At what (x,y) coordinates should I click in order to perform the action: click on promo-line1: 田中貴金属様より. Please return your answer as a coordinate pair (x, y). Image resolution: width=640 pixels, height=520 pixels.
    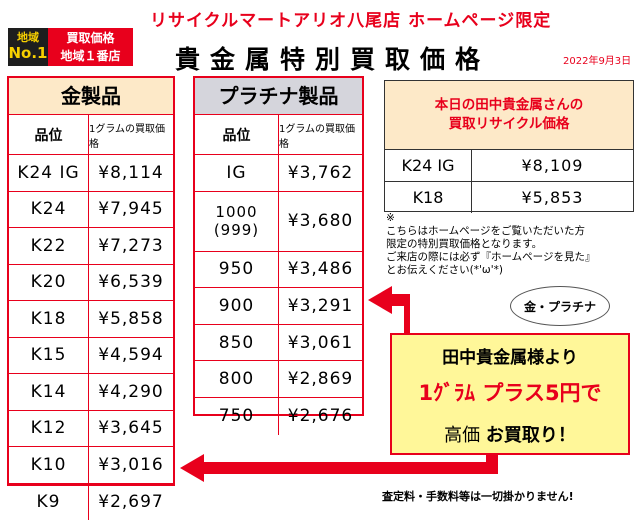
    Looking at the image, I should click on (510, 355).